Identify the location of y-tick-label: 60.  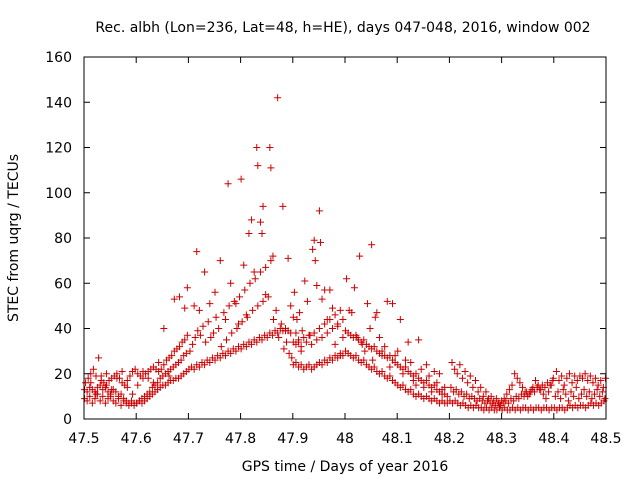
(63, 284).